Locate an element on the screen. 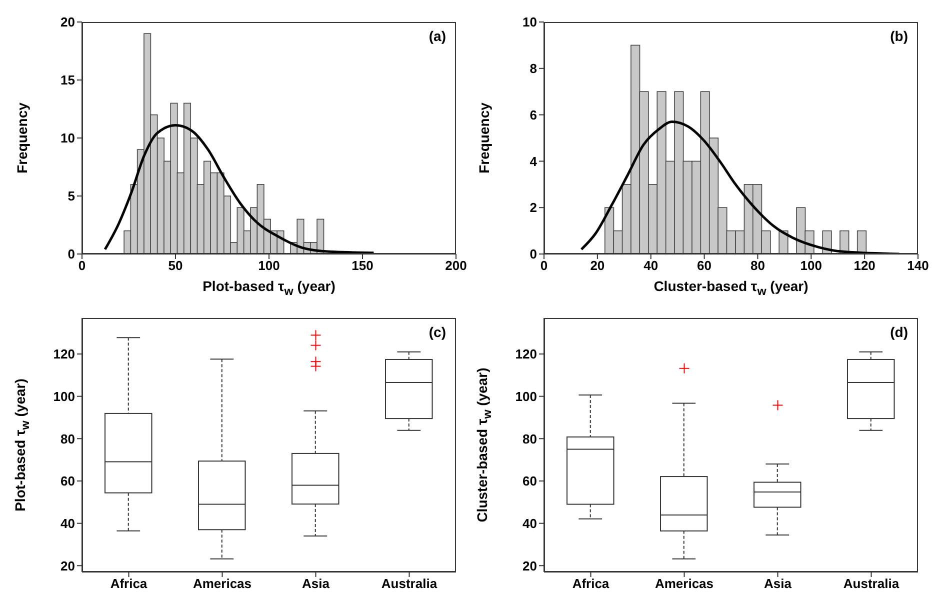  x-tick-label: 200 is located at coordinates (456, 266).